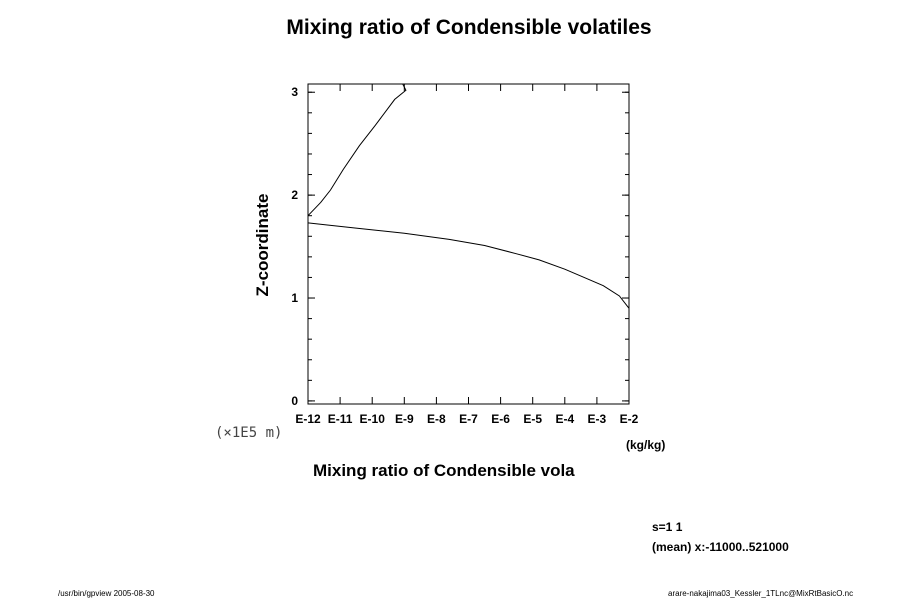  Describe the element at coordinates (340, 419) in the screenshot. I see `x-tick-label: E-11` at that location.